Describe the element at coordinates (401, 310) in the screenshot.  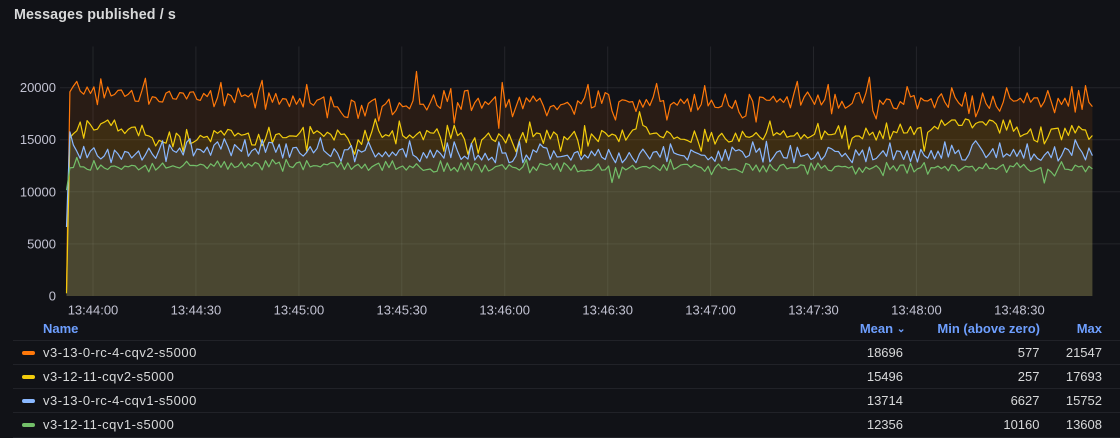
I see `svg-text: 13:45:30` at that location.